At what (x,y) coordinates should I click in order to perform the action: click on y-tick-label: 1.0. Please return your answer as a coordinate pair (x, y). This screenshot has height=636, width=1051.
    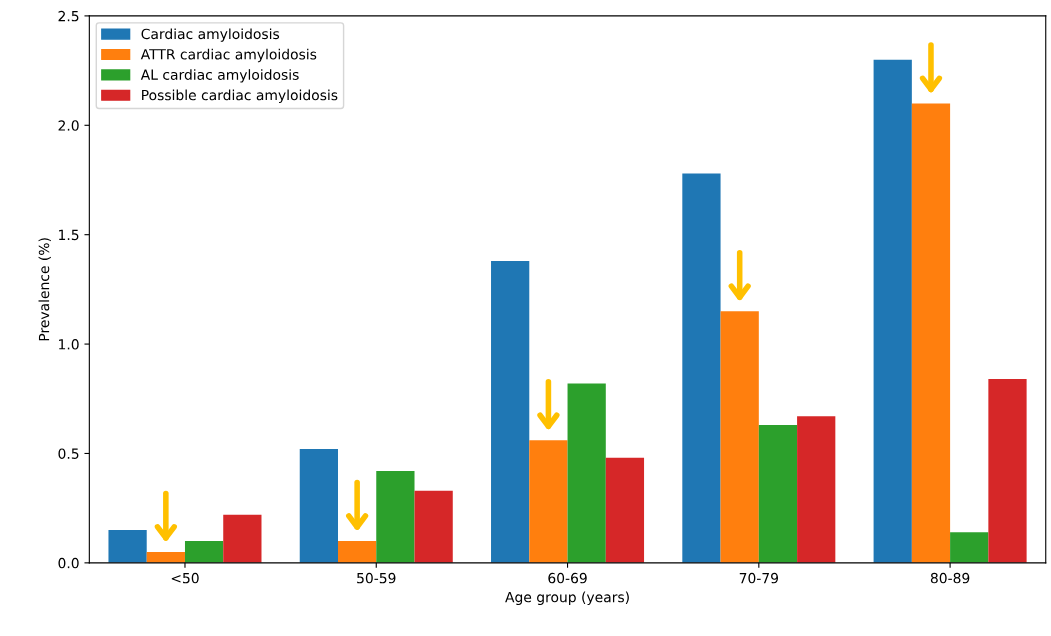
    Looking at the image, I should click on (69, 344).